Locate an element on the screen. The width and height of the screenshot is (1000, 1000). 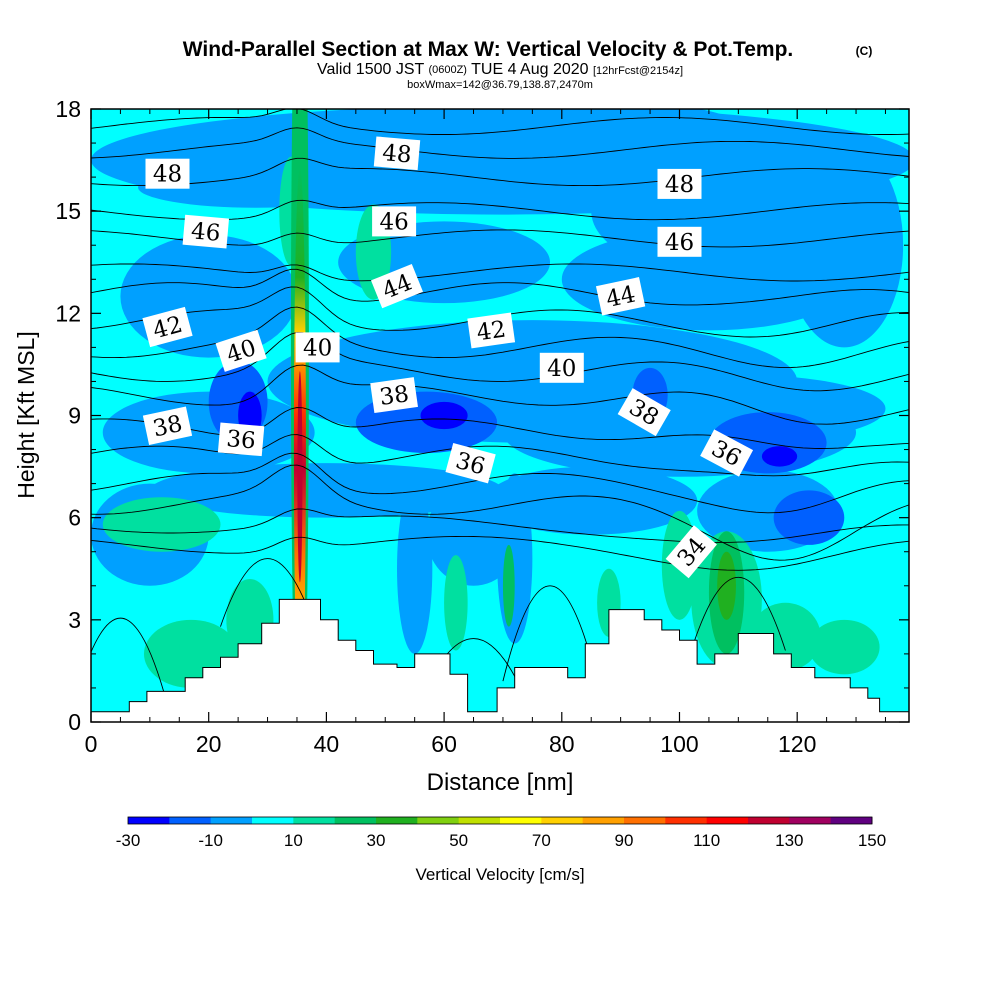
contour-label: 44 is located at coordinates (620, 296).